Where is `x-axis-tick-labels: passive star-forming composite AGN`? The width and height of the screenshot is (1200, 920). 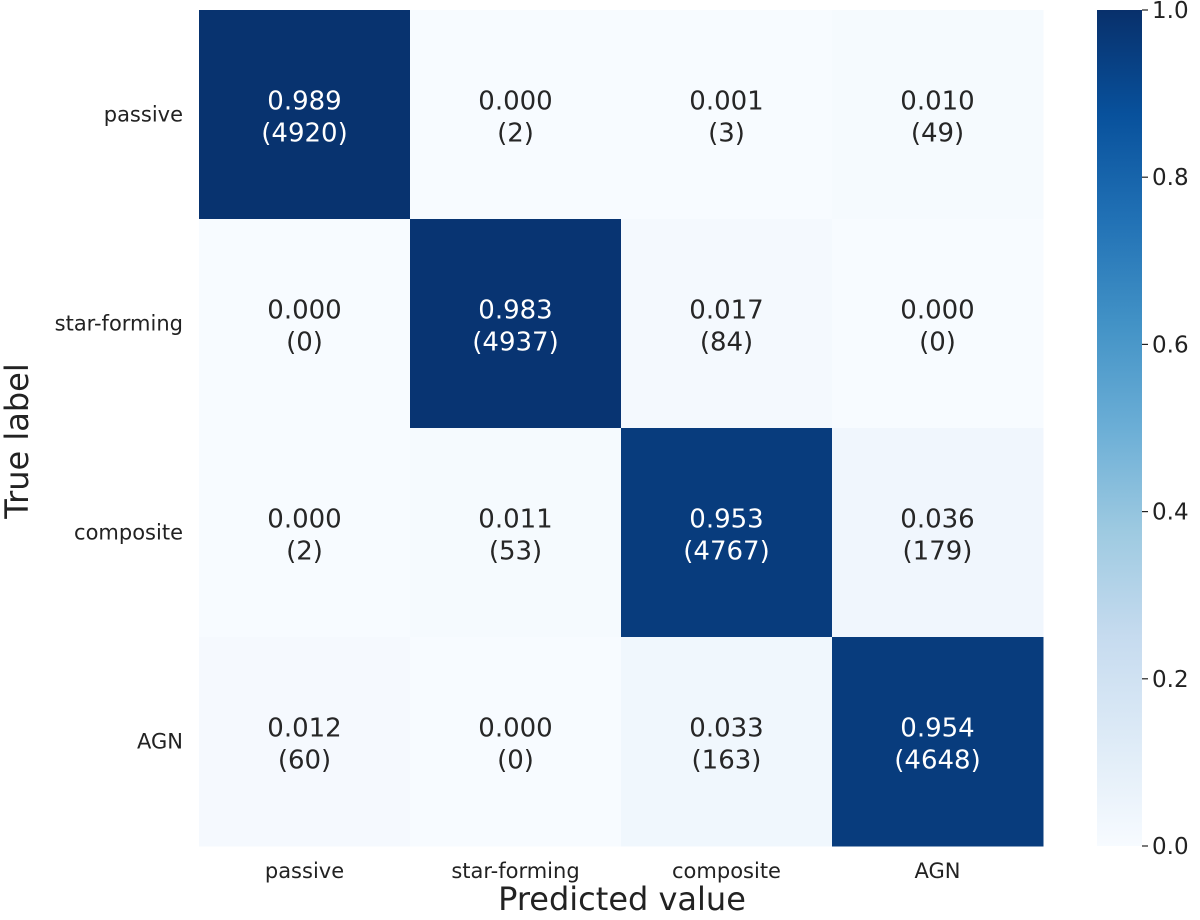 x-axis-tick-labels: passive star-forming composite AGN is located at coordinates (613, 871).